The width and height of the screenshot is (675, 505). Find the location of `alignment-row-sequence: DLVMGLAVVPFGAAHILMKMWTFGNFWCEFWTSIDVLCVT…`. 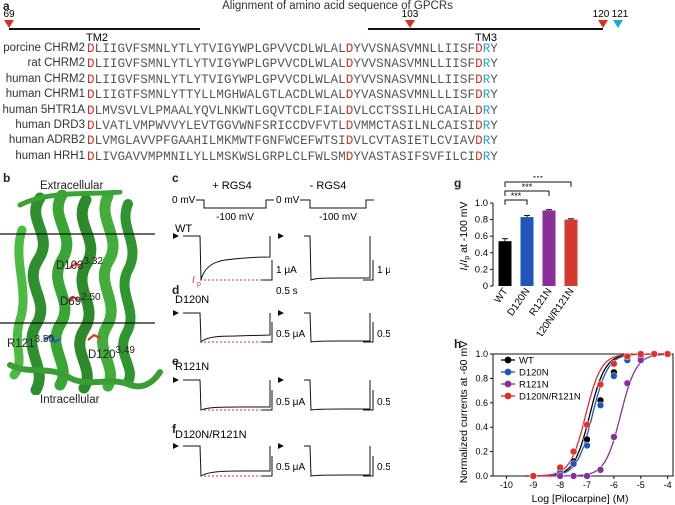

alignment-row-sequence: DLVMGLAVVPFGAAHILMKMWTFGNFWCEFWTSIDVLCVT… is located at coordinates (292, 141).